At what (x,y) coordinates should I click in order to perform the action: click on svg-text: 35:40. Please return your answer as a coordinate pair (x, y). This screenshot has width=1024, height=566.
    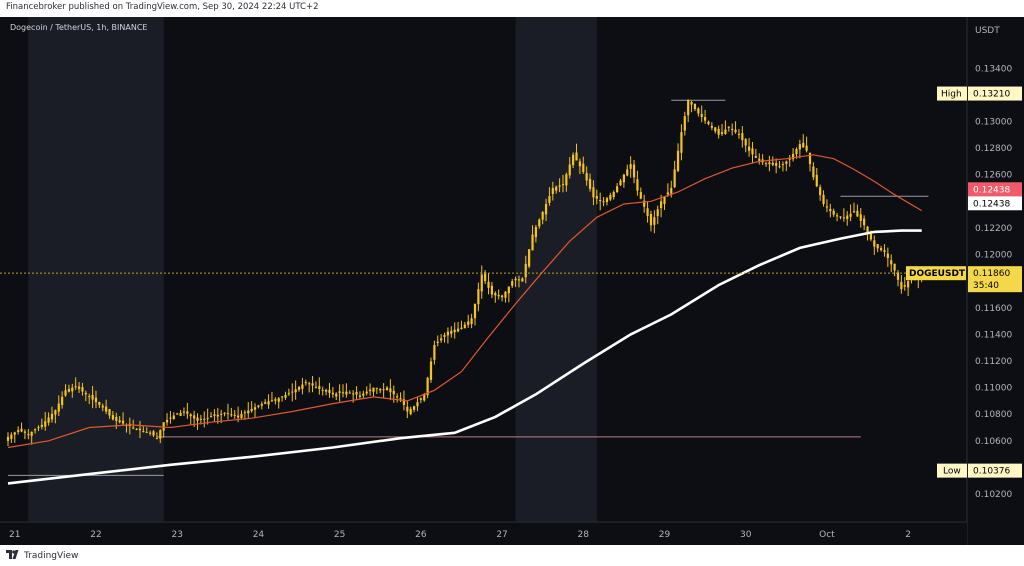
    Looking at the image, I should click on (986, 286).